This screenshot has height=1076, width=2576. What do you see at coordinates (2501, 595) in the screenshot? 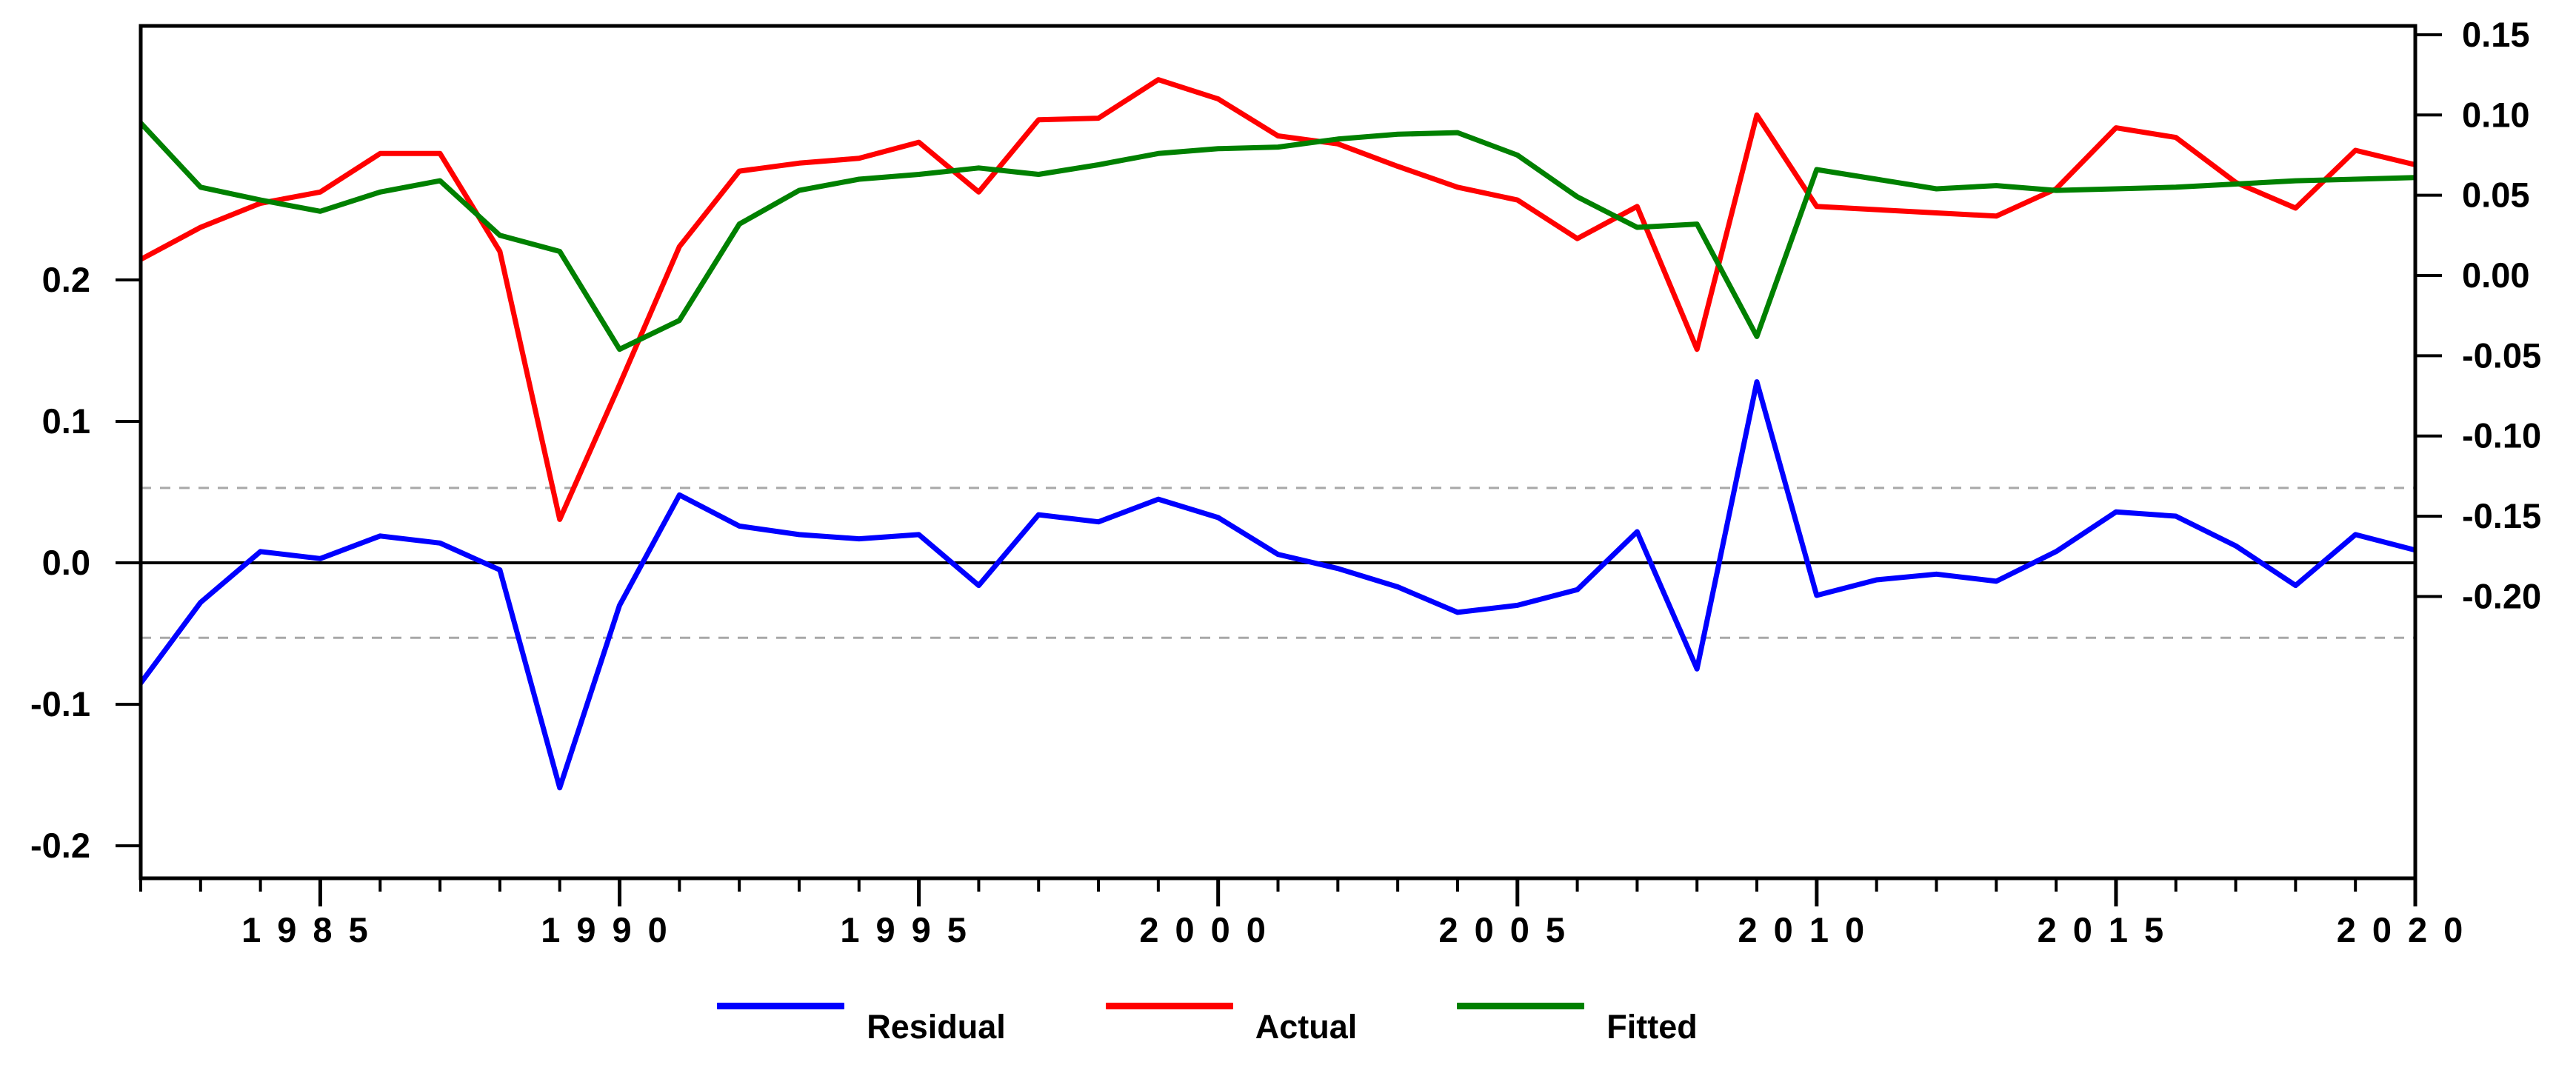
I see `right-axis-label: -0.20` at bounding box center [2501, 595].